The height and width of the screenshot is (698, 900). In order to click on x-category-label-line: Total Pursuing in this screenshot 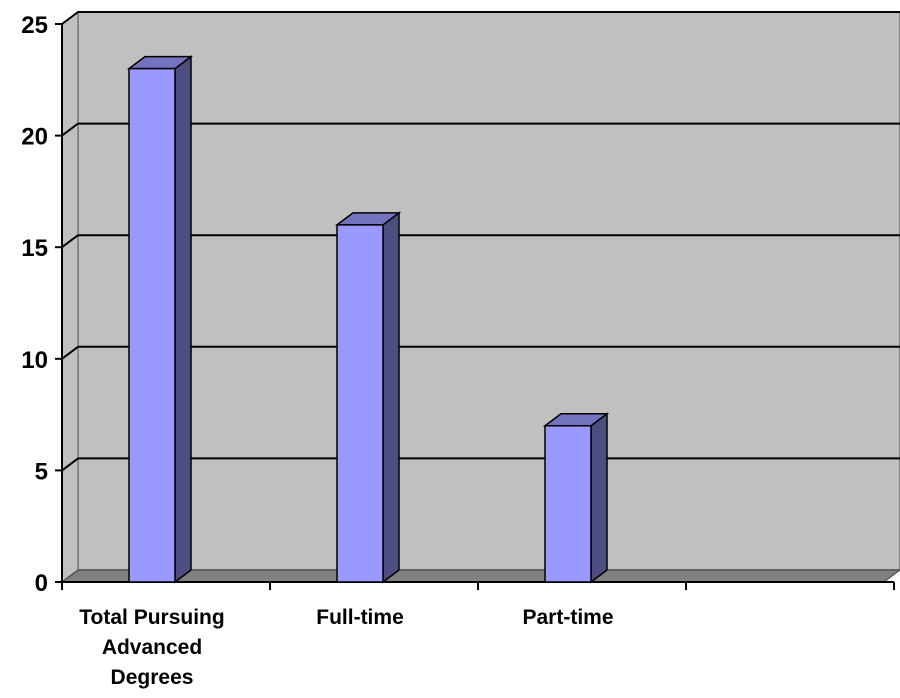, I will do `click(151, 617)`.